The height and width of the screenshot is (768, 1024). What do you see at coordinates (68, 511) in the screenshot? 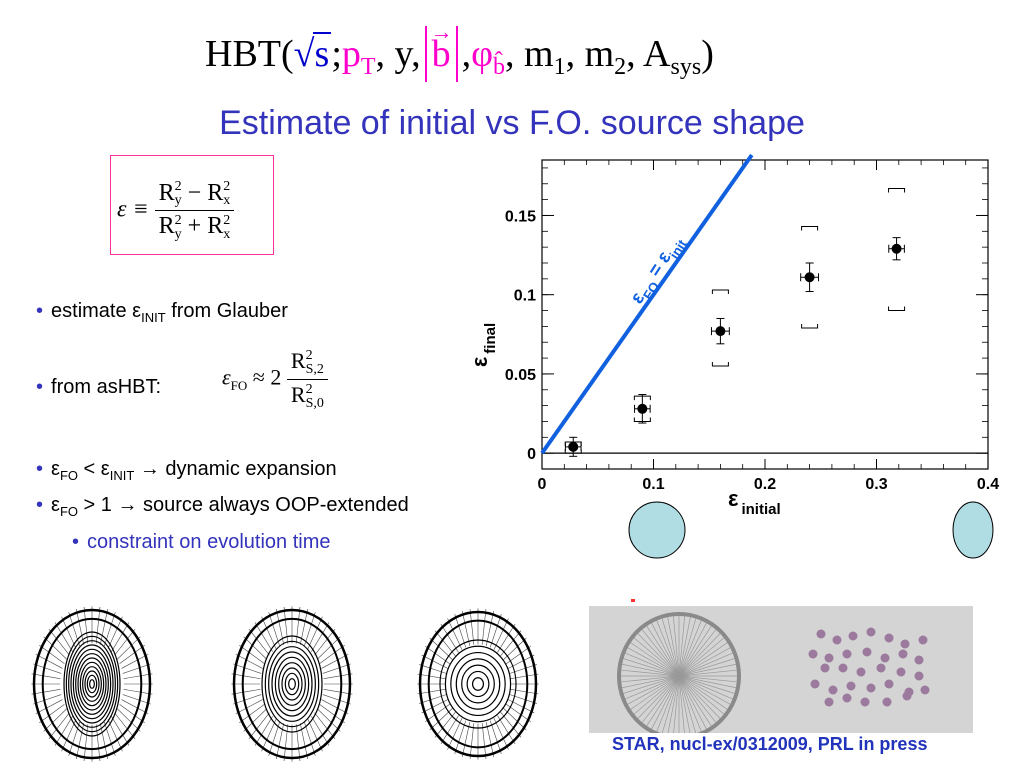
I see `b4-eps-sub: FO` at bounding box center [68, 511].